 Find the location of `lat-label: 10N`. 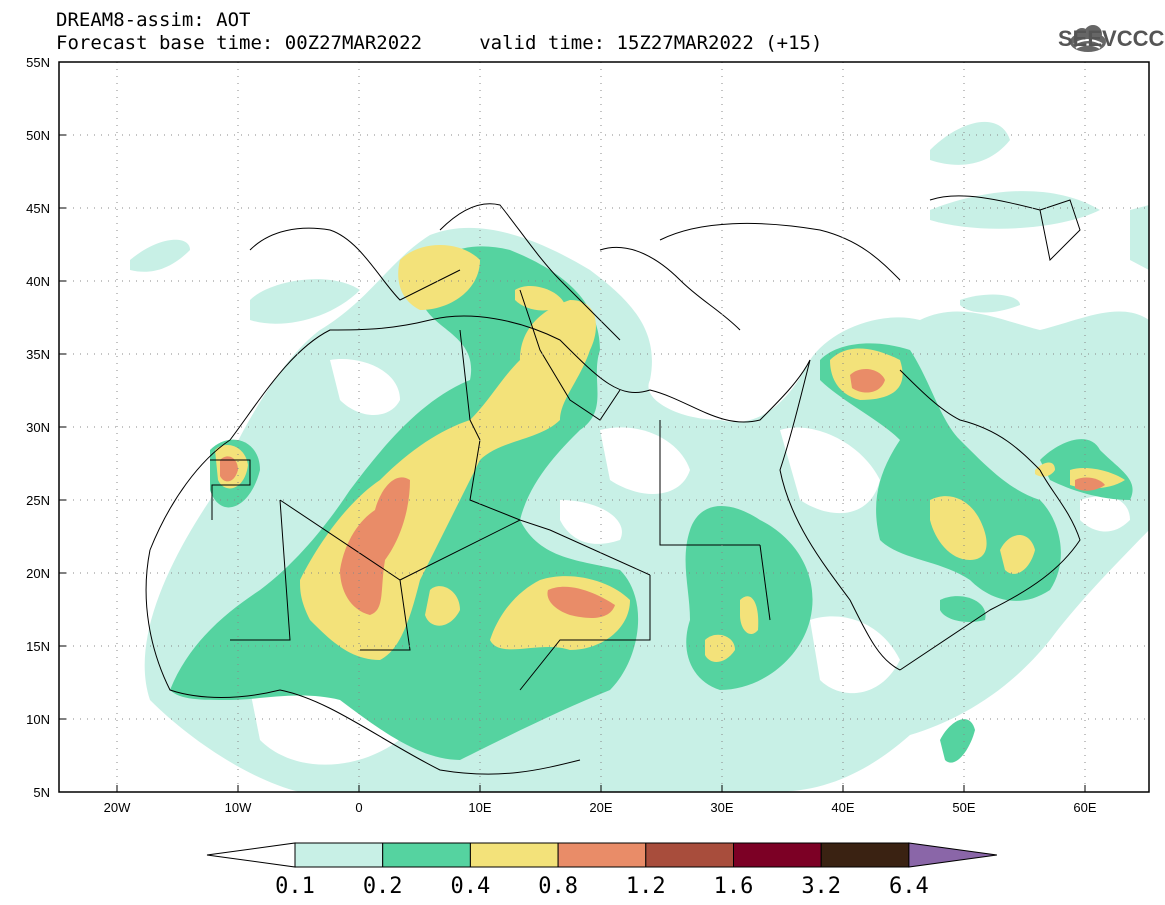

lat-label: 10N is located at coordinates (38, 719).